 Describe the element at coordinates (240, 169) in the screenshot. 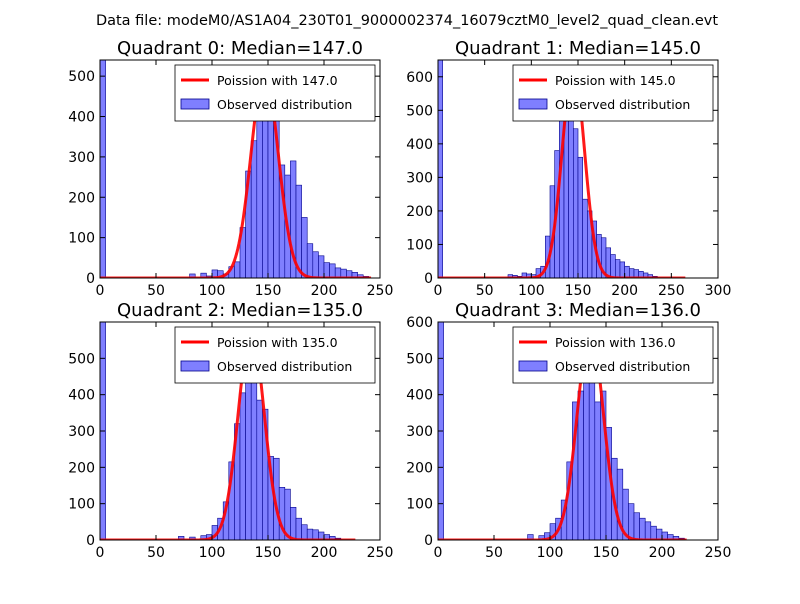

I see `axes-frame` at that location.